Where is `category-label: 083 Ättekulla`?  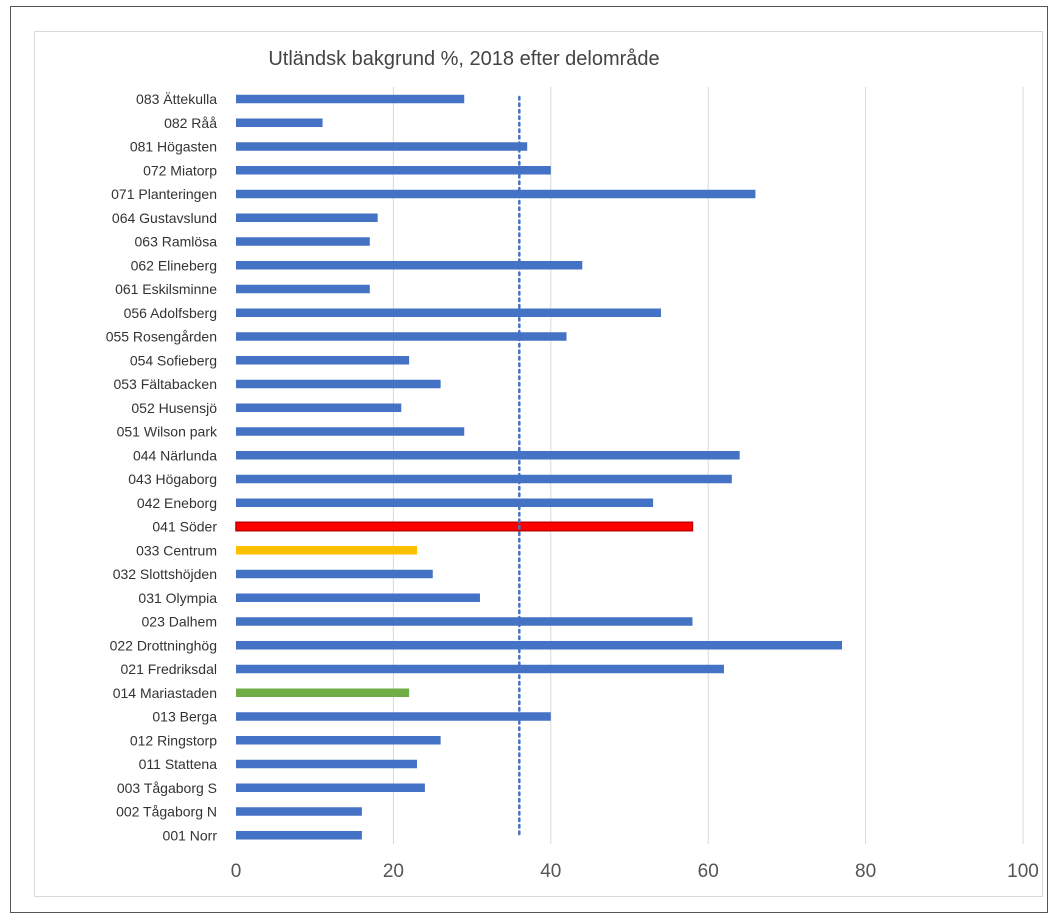
category-label: 083 Ättekulla is located at coordinates (176, 99).